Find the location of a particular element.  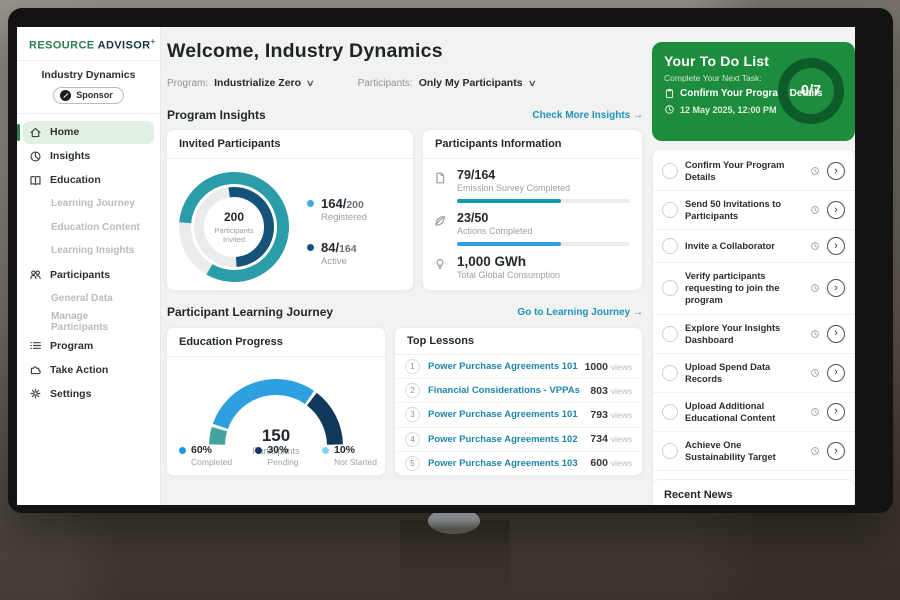

sidebar-item-participants: Participants is located at coordinates (88, 274).